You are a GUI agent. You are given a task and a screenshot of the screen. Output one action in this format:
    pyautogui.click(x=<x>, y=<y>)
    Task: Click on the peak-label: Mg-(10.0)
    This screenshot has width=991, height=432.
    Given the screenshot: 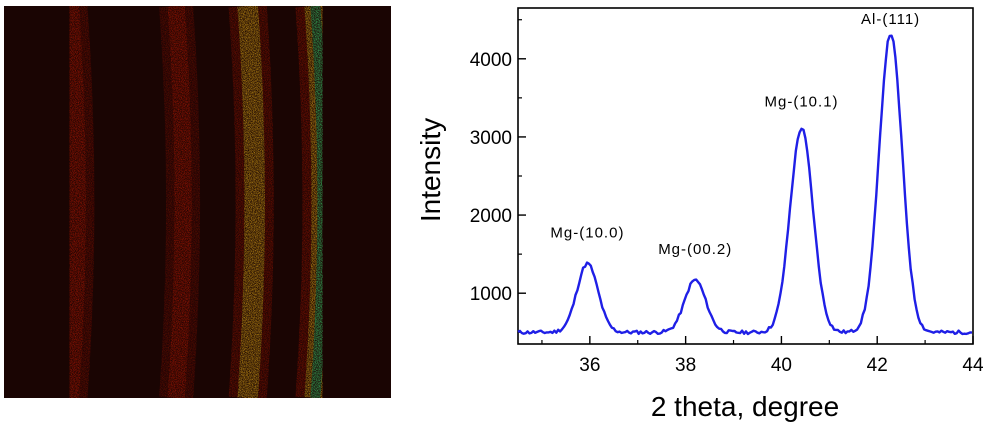 What is the action you would take?
    pyautogui.click(x=587, y=233)
    